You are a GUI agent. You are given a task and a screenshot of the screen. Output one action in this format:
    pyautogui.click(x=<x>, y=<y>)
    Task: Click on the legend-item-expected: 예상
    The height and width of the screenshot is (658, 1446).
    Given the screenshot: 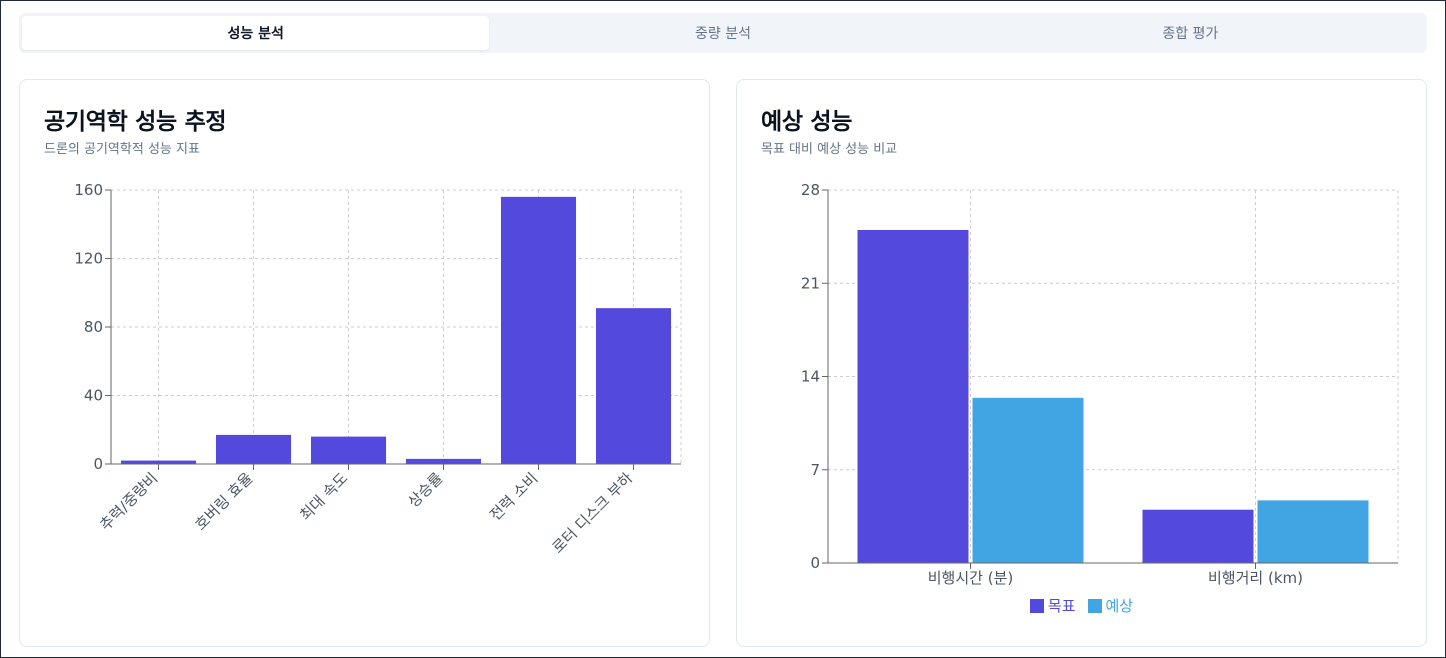 What is the action you would take?
    pyautogui.click(x=1110, y=605)
    